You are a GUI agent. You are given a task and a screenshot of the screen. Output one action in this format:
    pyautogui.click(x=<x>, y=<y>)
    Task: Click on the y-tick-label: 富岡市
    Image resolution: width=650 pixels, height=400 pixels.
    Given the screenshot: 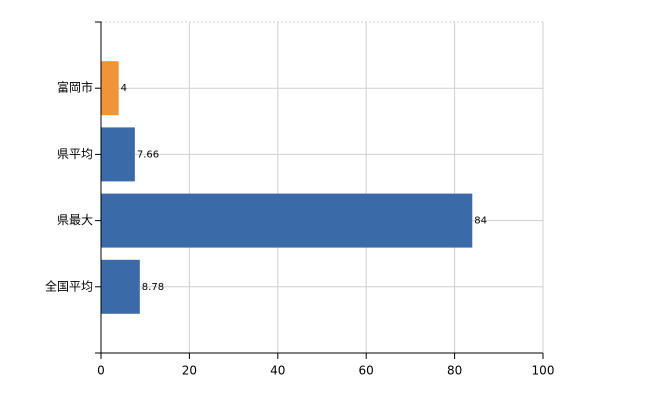 What is the action you would take?
    pyautogui.click(x=75, y=87)
    